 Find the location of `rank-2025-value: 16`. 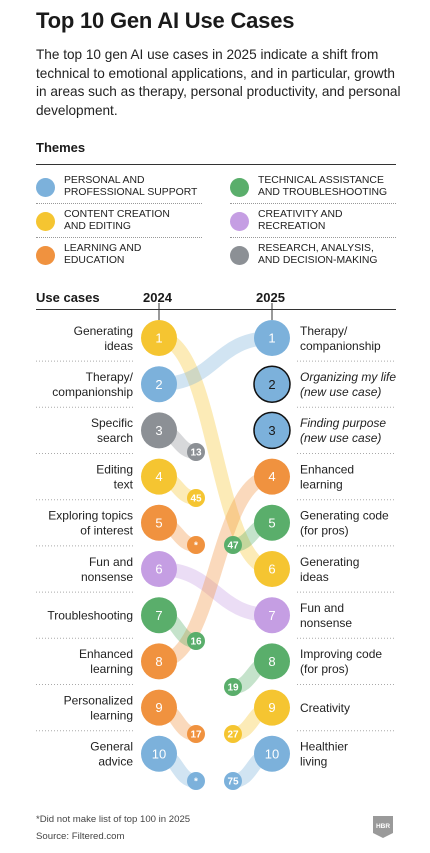

rank-2025-value: 16 is located at coordinates (196, 642).